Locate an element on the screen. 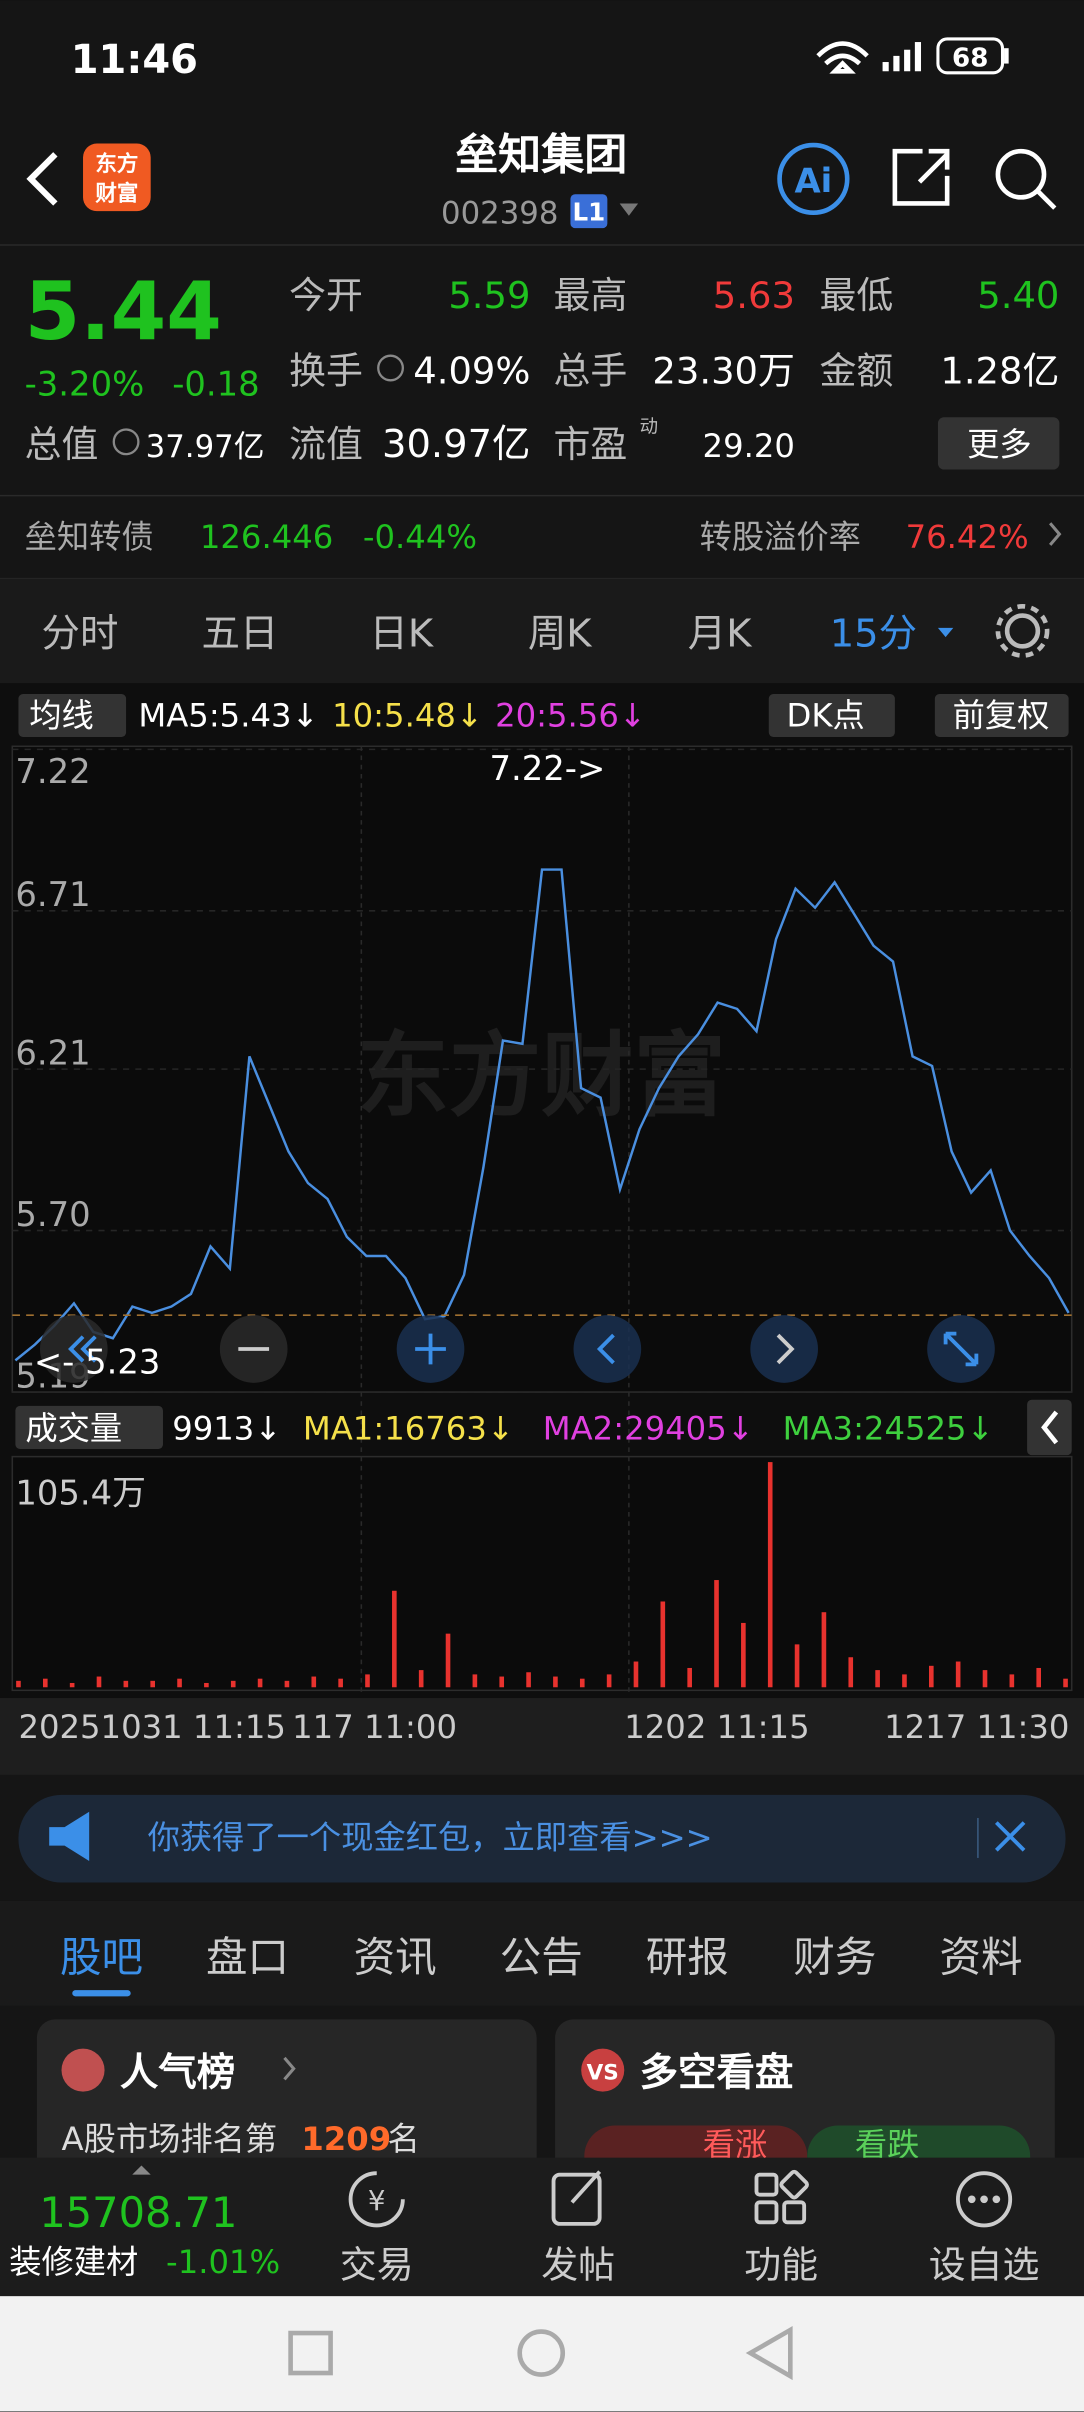  settings-gear is located at coordinates (1022, 631).